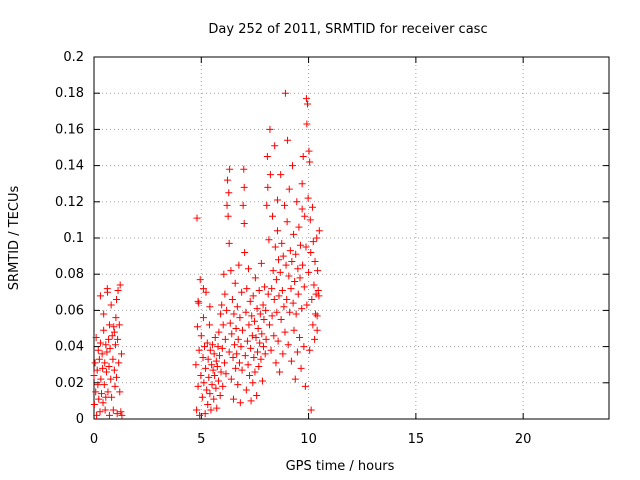  Describe the element at coordinates (14, 238) in the screenshot. I see `y-axis-label: SRMTID / TECUs` at that location.